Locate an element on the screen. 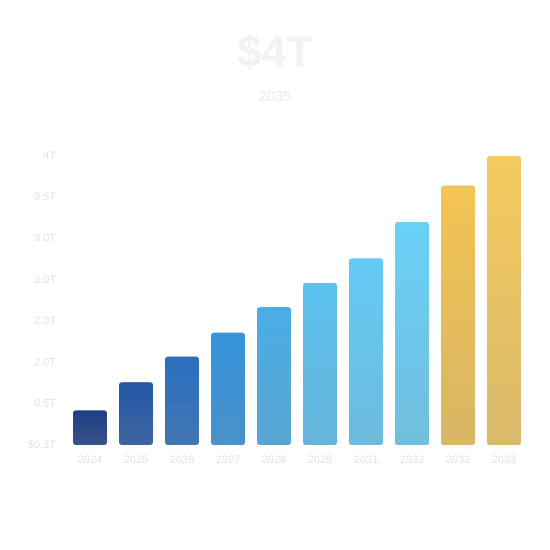  x-tick-label: 2031 is located at coordinates (366, 460).